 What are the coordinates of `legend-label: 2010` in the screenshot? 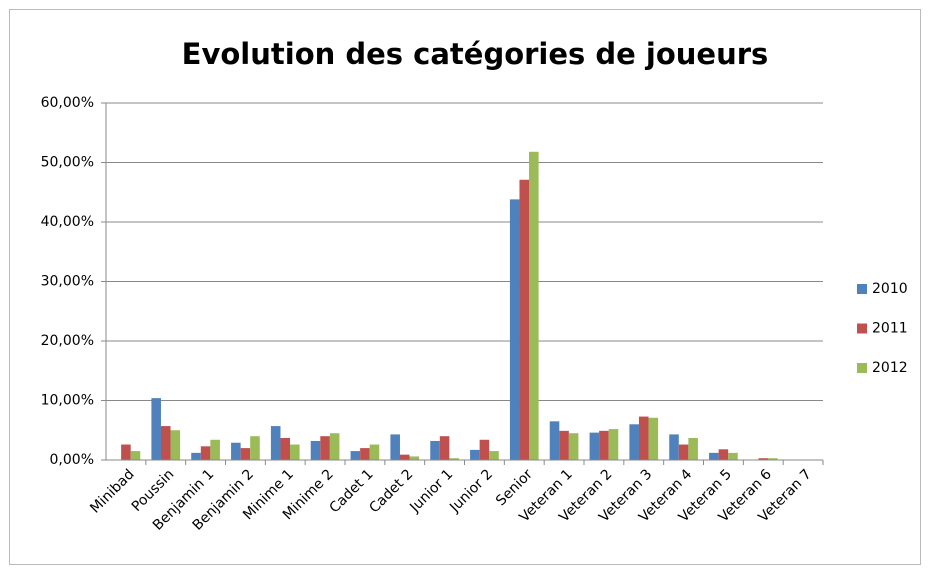 It's located at (890, 289).